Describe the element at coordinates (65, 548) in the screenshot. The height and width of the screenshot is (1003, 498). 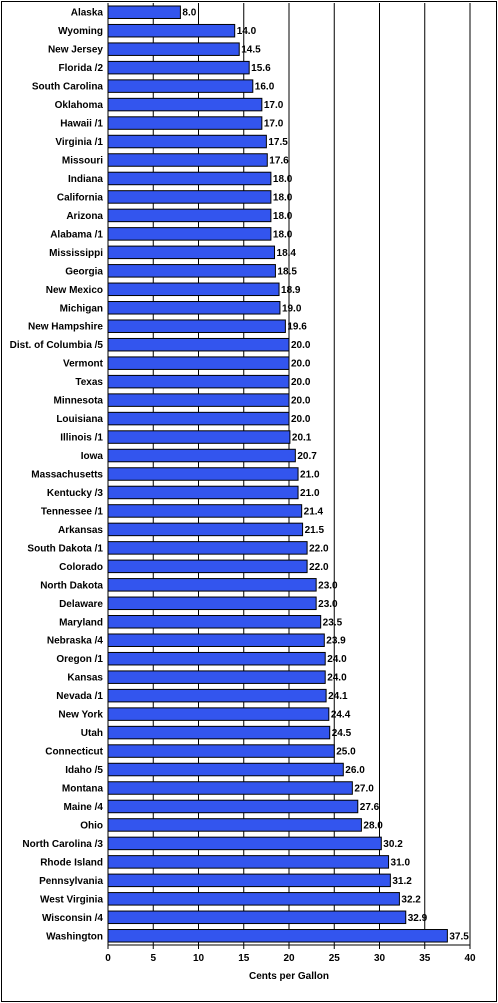
I see `category-label: South Dakota /1` at that location.